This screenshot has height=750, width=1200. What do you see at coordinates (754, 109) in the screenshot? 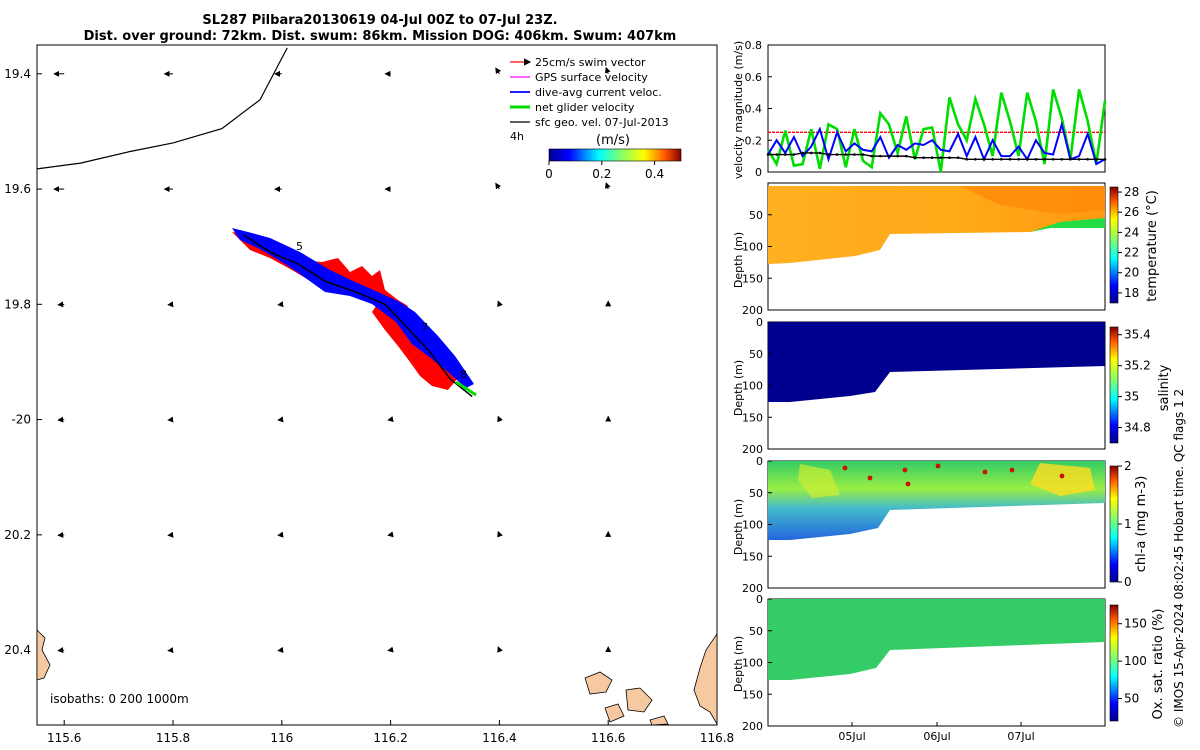
I see `velocity-y-tick-label: 0.4` at bounding box center [754, 109].